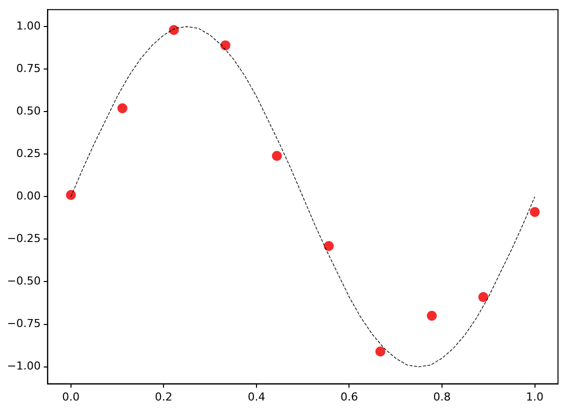  Describe the element at coordinates (23, 239) in the screenshot. I see `y-tick-label: −0.25` at that location.